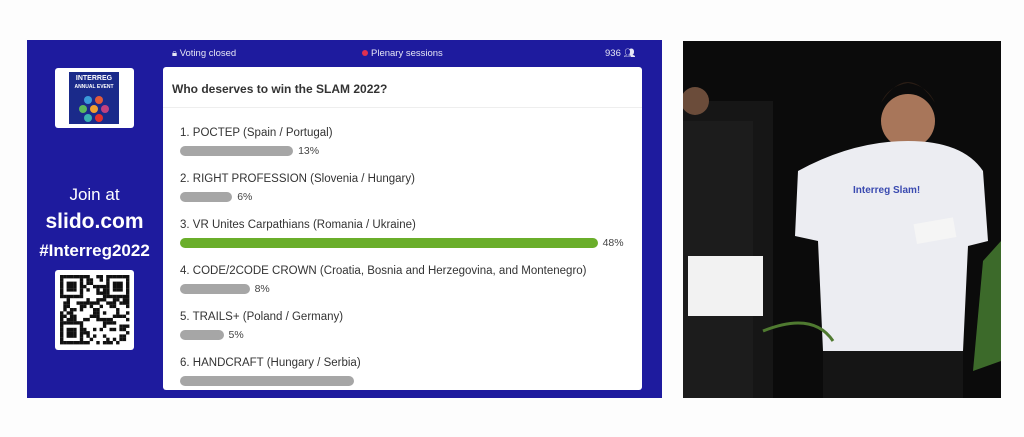 This screenshot has height=437, width=1024. What do you see at coordinates (208, 53) in the screenshot?
I see `status-text: Voting closed` at bounding box center [208, 53].